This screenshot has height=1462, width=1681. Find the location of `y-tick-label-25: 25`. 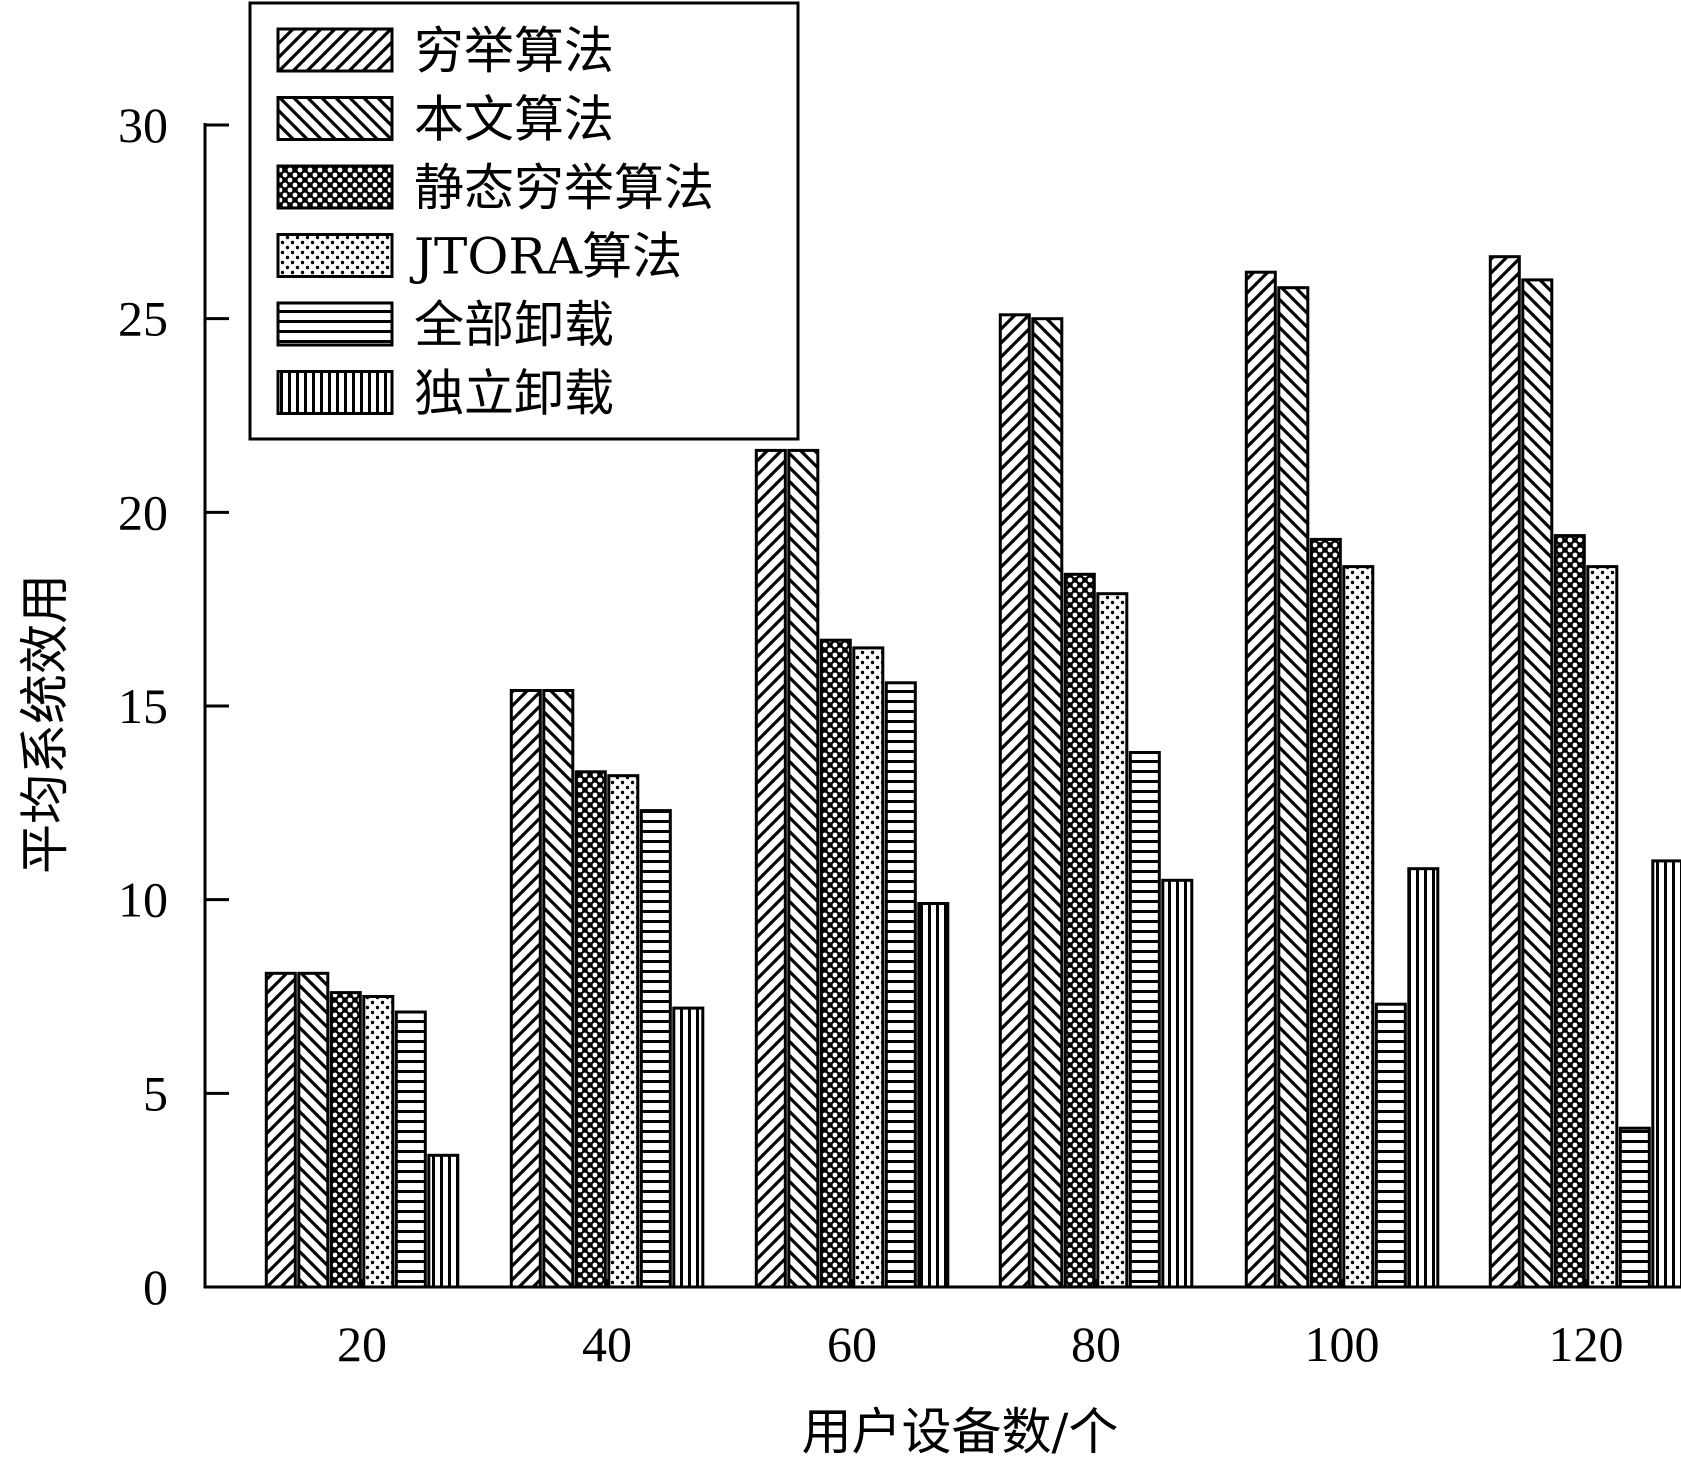

y-tick-label-25: 25 is located at coordinates (143, 319).